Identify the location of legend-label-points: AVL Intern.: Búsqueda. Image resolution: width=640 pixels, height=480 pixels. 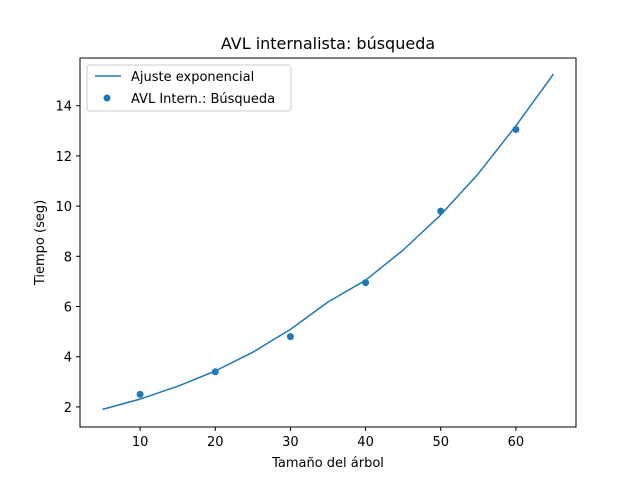
(203, 99).